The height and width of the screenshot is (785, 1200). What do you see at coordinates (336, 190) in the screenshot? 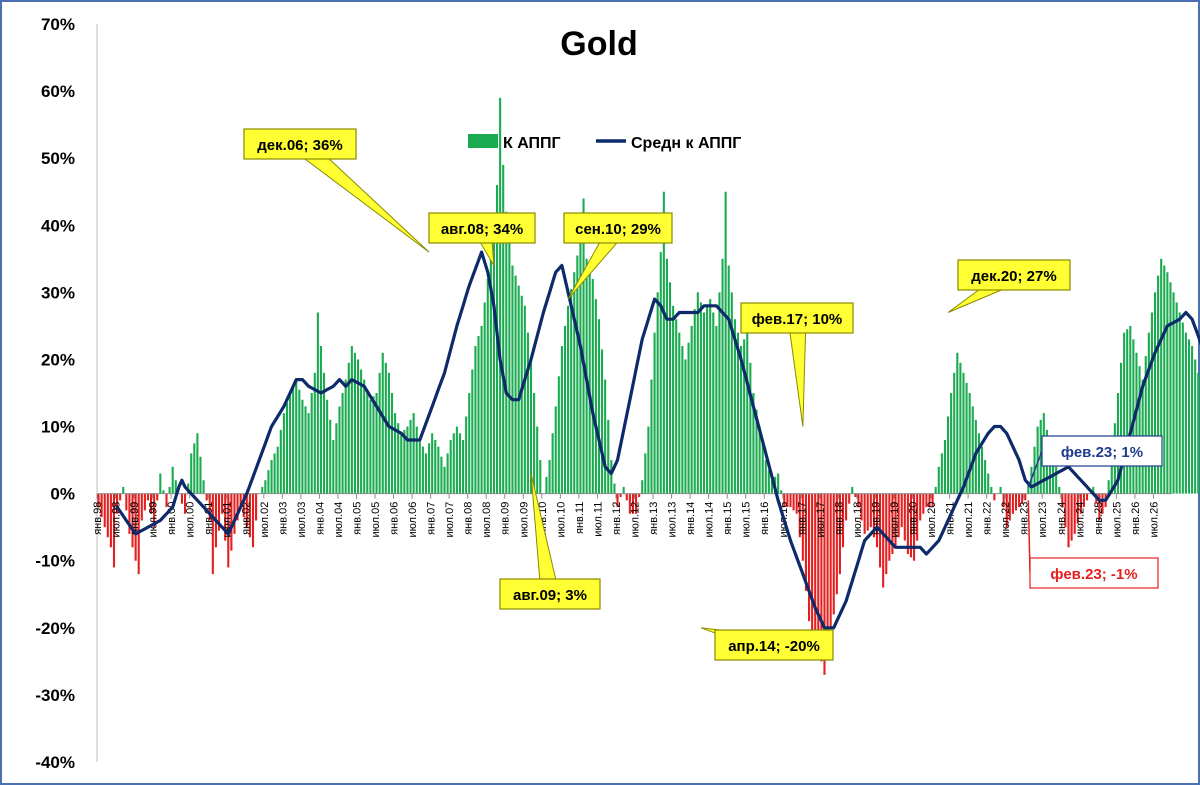
I see `callout: дек.06; 36%` at bounding box center [336, 190].